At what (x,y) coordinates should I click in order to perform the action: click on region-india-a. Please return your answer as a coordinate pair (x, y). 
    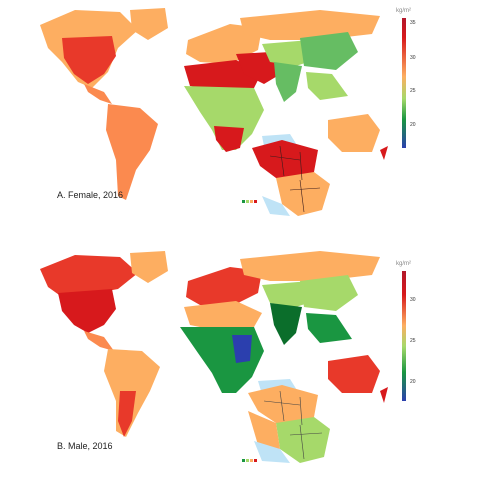
    Looking at the image, I should click on (288, 82).